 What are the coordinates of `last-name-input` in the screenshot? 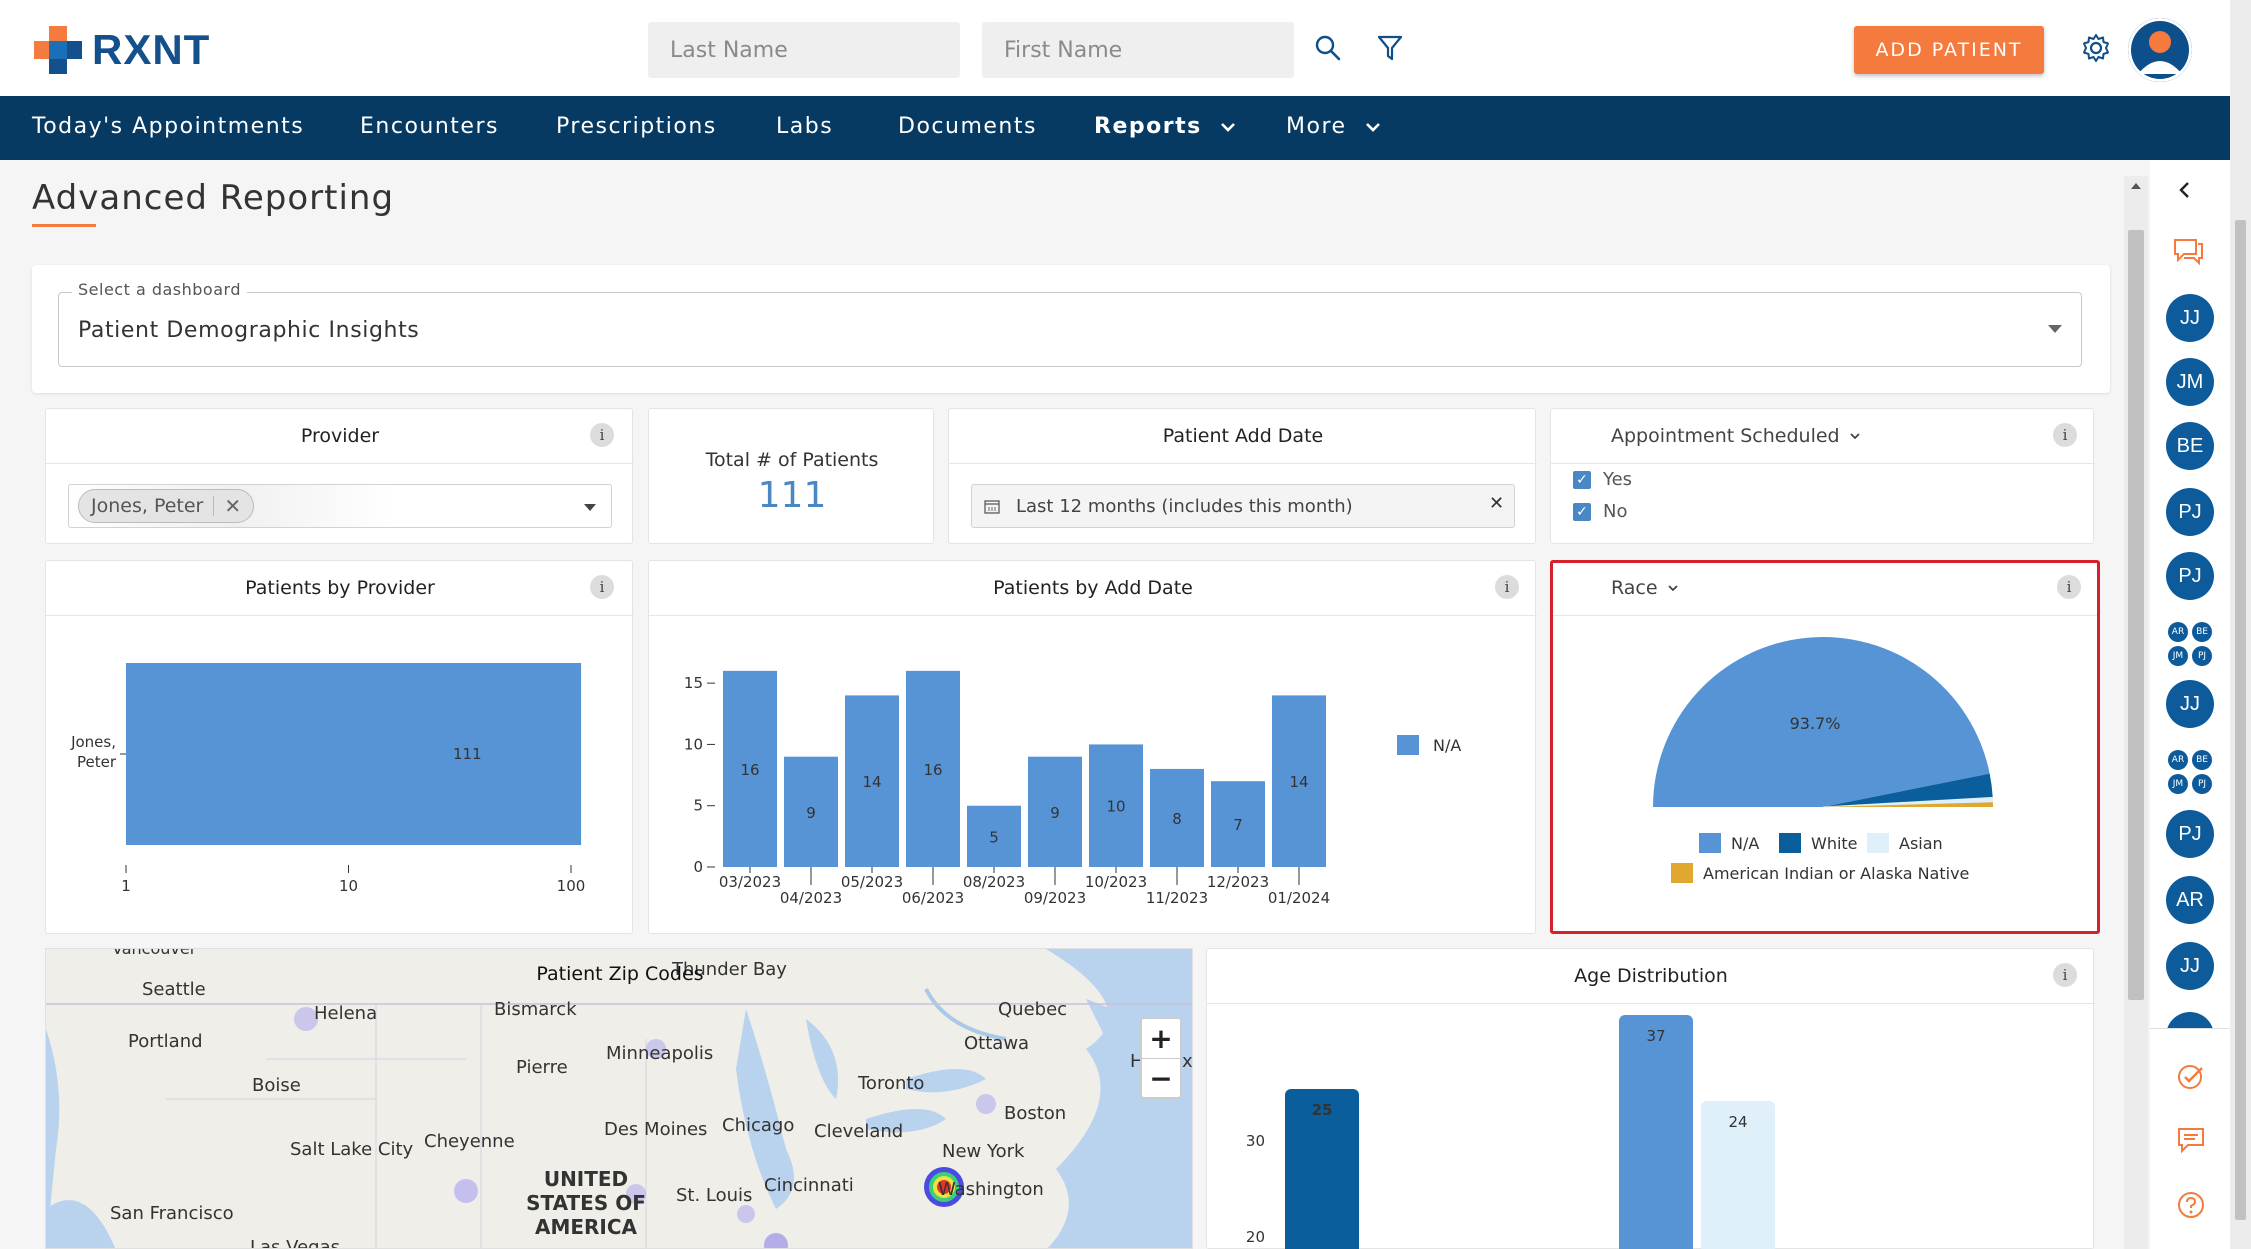 It's located at (804, 50).